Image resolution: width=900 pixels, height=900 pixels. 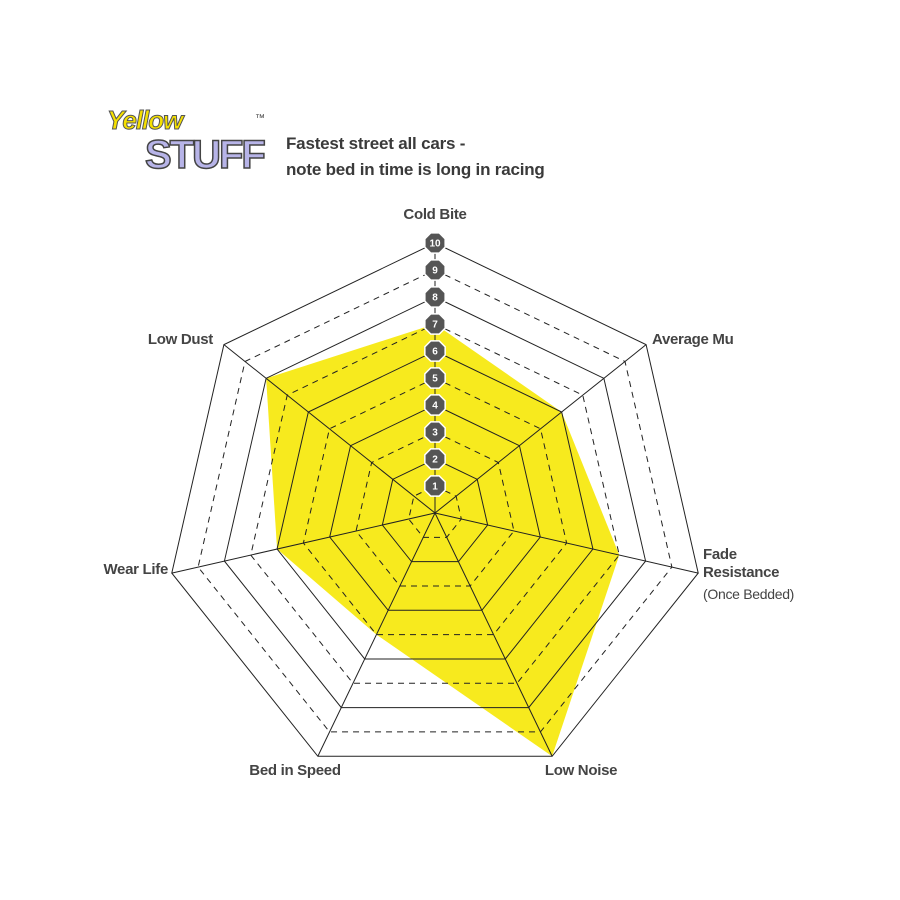 I want to click on tick-label: 2, so click(x=435, y=460).